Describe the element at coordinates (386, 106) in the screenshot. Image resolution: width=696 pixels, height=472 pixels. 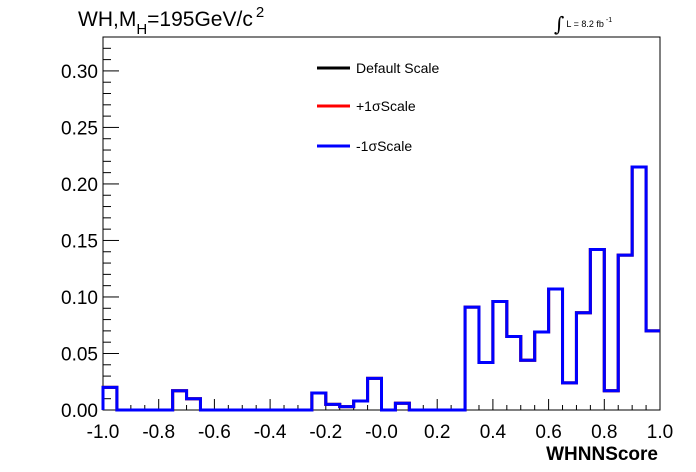
I see `legend-label: +1σScale` at that location.